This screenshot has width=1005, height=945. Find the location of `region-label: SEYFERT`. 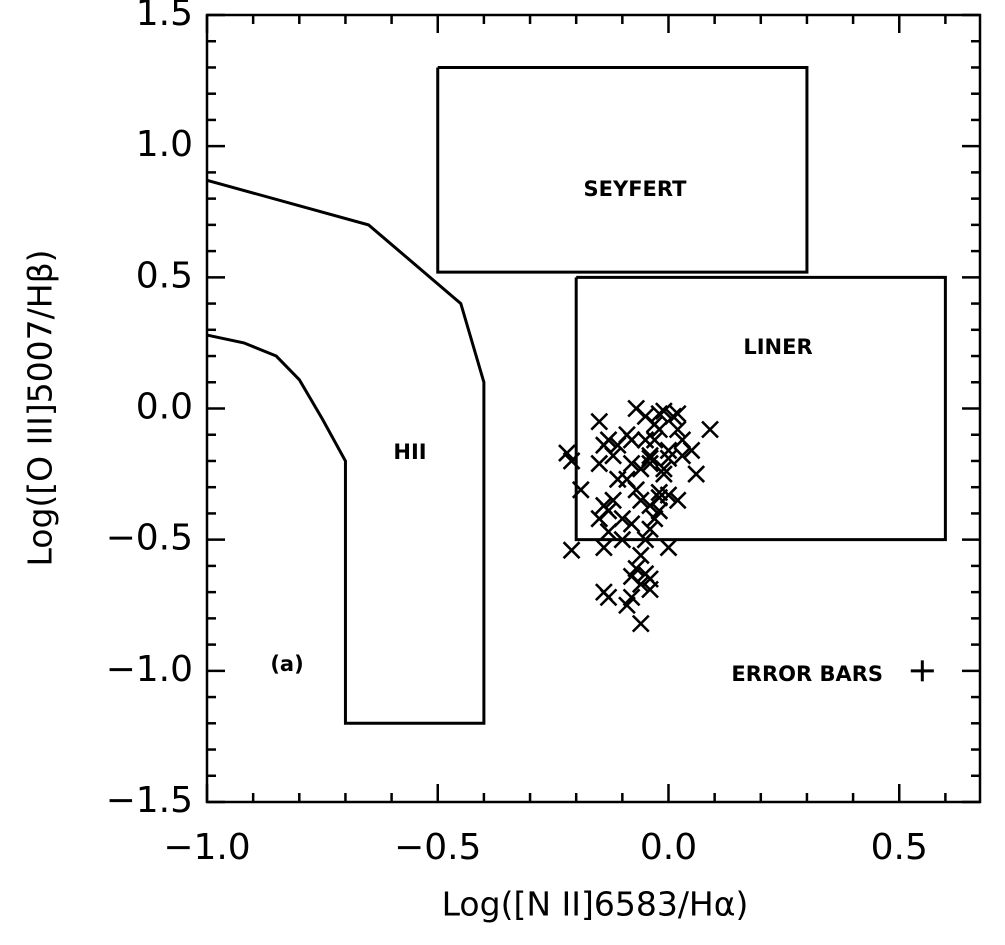

region-label: SEYFERT is located at coordinates (636, 189).